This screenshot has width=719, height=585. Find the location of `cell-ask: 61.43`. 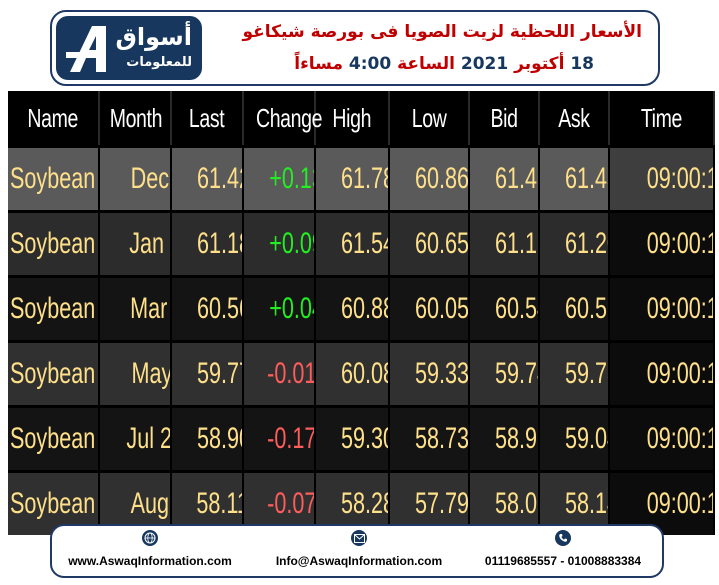

cell-ask: 61.43 is located at coordinates (574, 178).